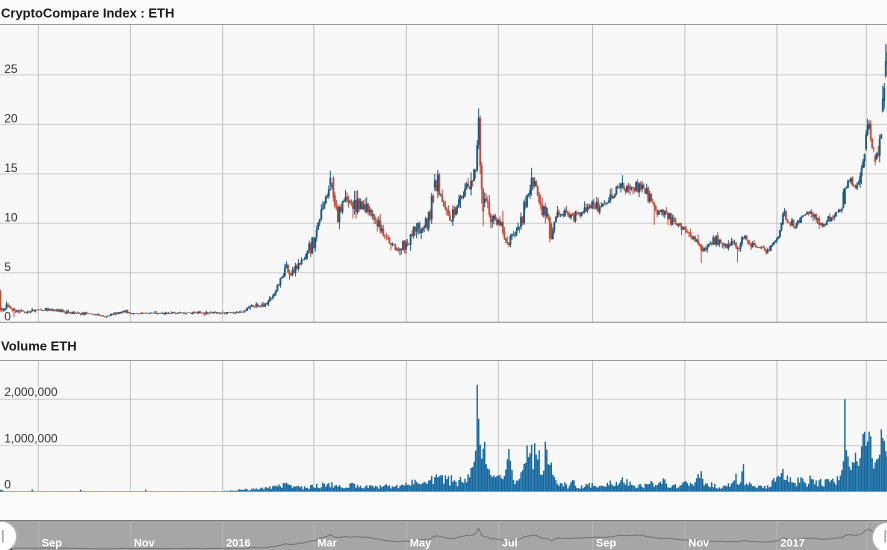  Describe the element at coordinates (11, 168) in the screenshot. I see `svg-text: 15` at that location.